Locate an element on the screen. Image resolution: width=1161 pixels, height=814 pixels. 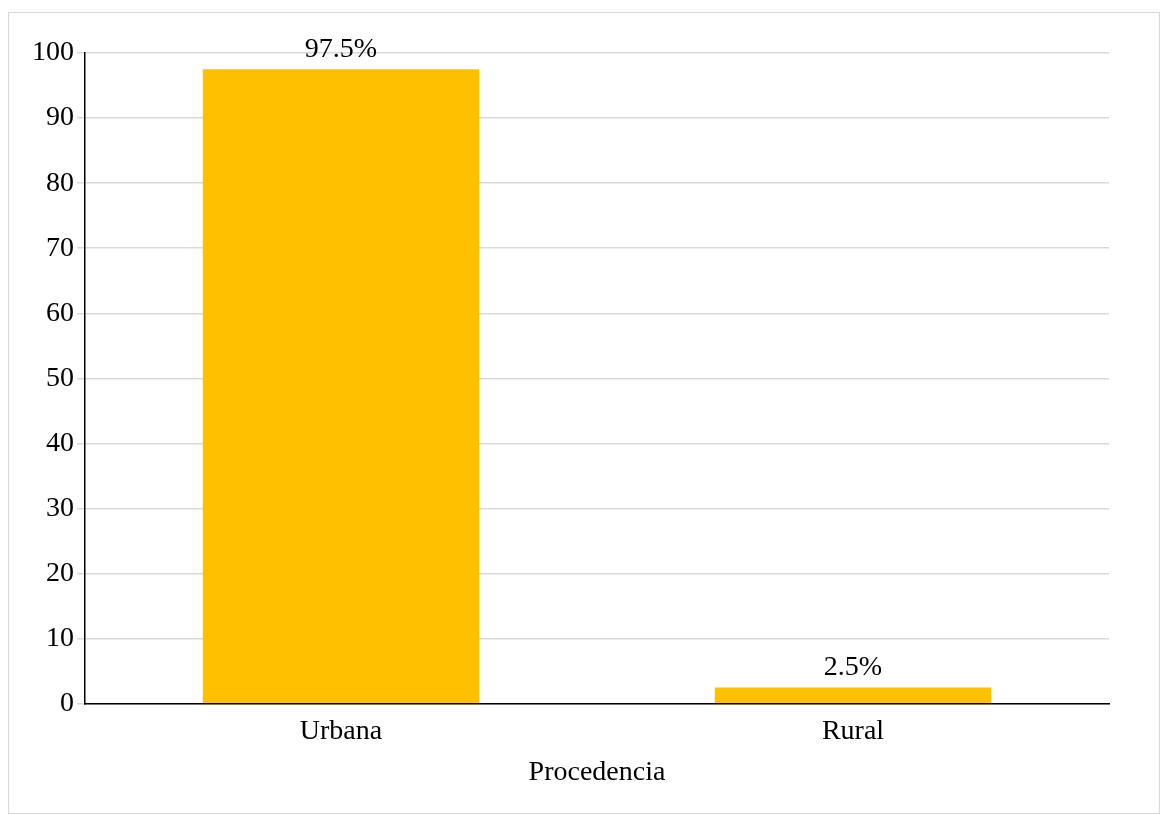
y-tick-label: 70 is located at coordinates (60, 246).